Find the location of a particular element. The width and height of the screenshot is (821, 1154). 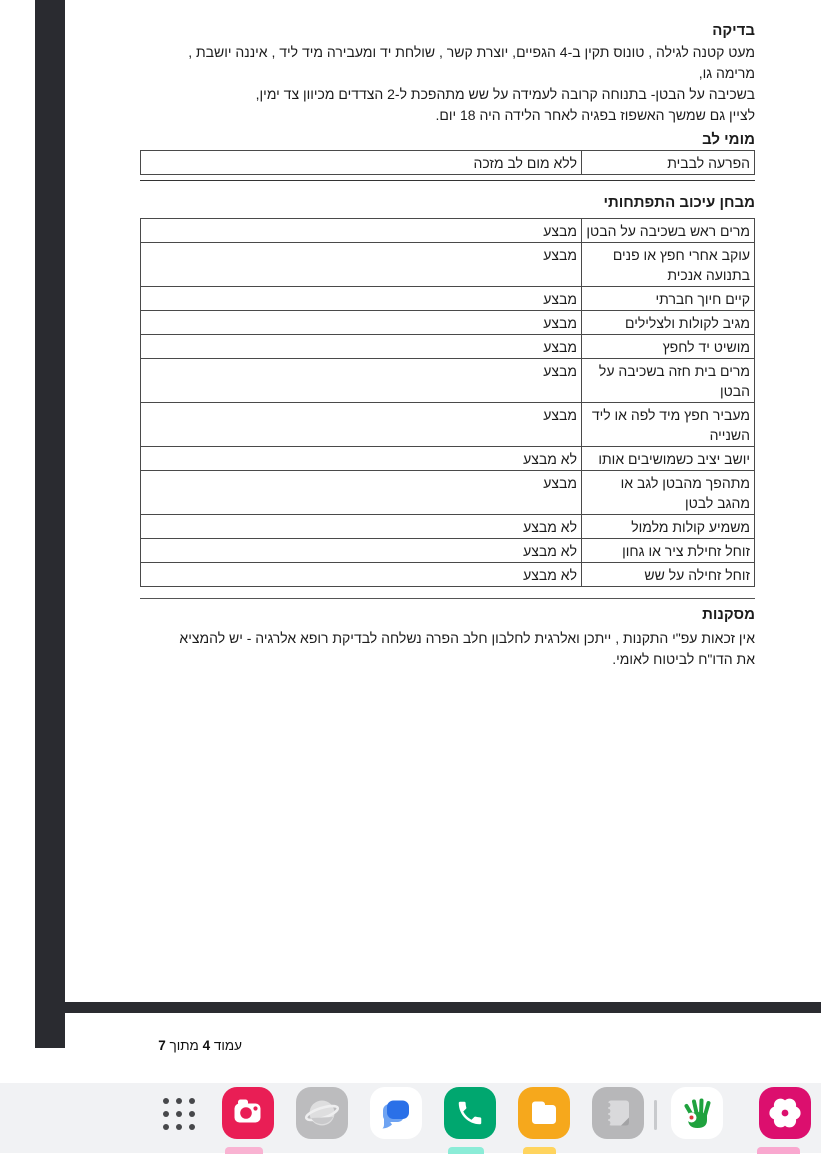

heart-defects-table: הפרעה לבבית ללא מום לב מזכה is located at coordinates (447, 162).